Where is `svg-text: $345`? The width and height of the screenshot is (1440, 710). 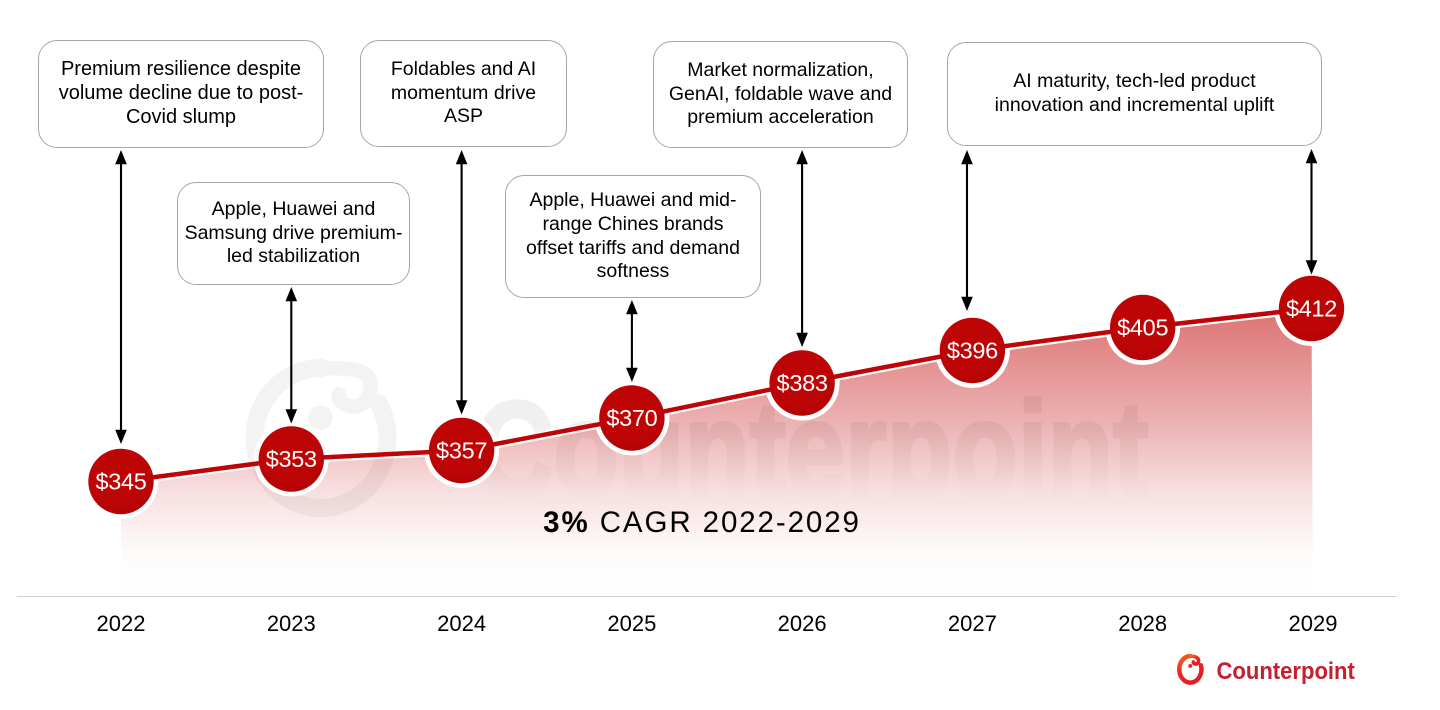
svg-text: $345 is located at coordinates (120, 482).